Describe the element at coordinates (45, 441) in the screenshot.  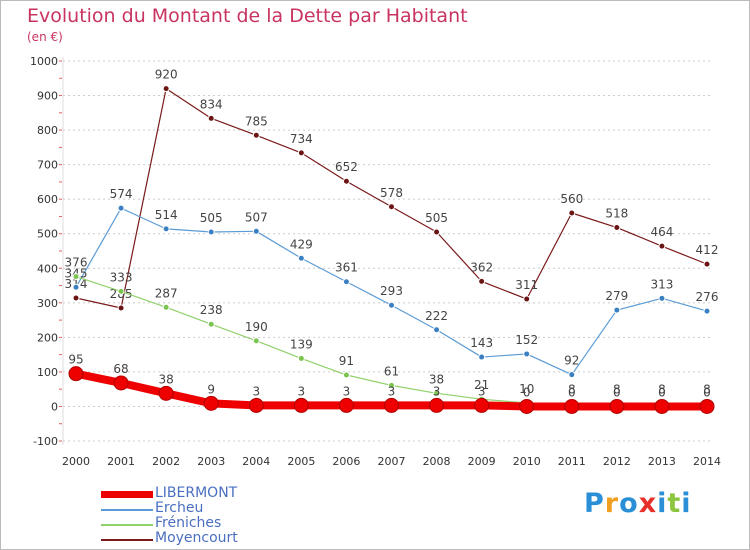
I see `y-tick-label: -100` at that location.